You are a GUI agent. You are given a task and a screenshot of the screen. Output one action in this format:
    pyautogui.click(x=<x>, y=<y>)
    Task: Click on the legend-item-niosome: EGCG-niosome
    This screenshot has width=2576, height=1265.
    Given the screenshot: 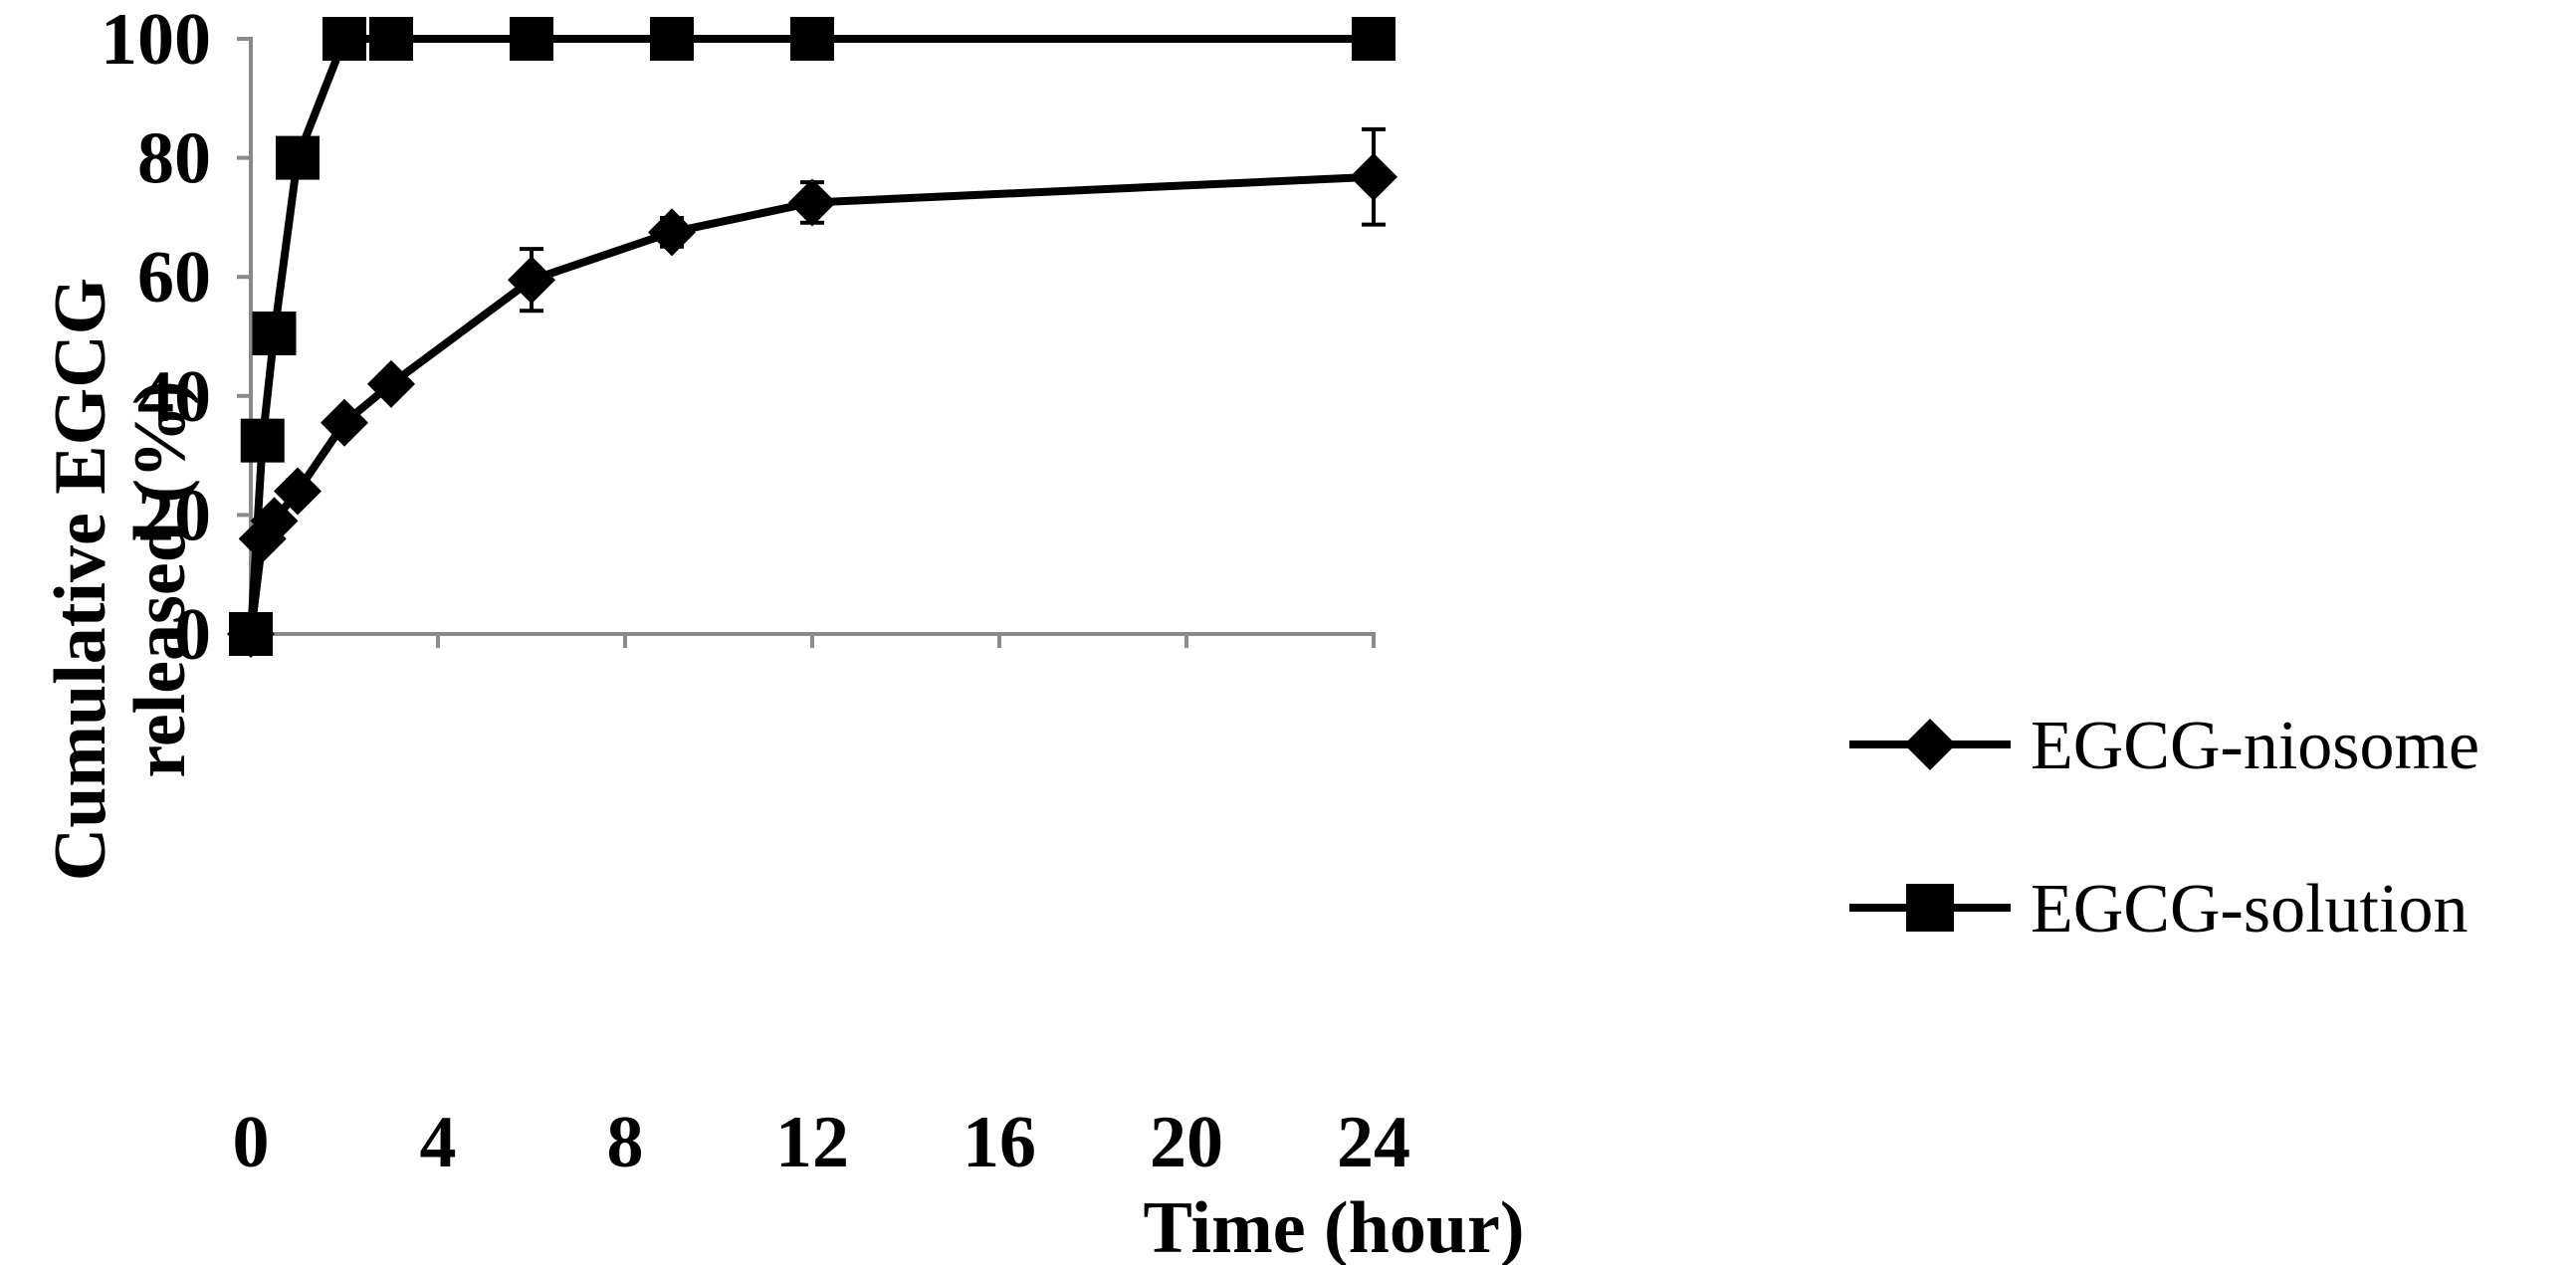 What is the action you would take?
    pyautogui.click(x=2164, y=746)
    